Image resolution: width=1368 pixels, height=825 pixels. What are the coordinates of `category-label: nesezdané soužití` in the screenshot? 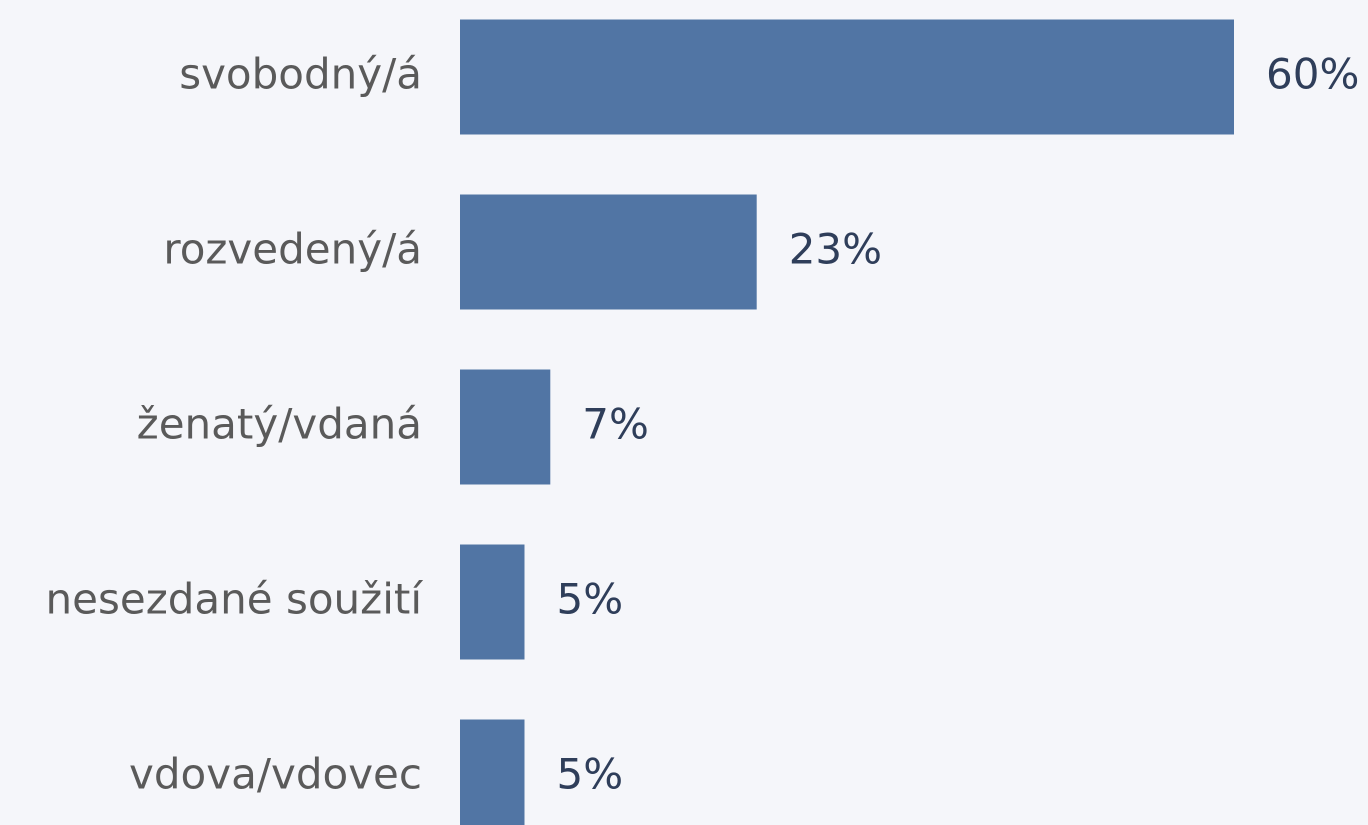 It's located at (235, 599).